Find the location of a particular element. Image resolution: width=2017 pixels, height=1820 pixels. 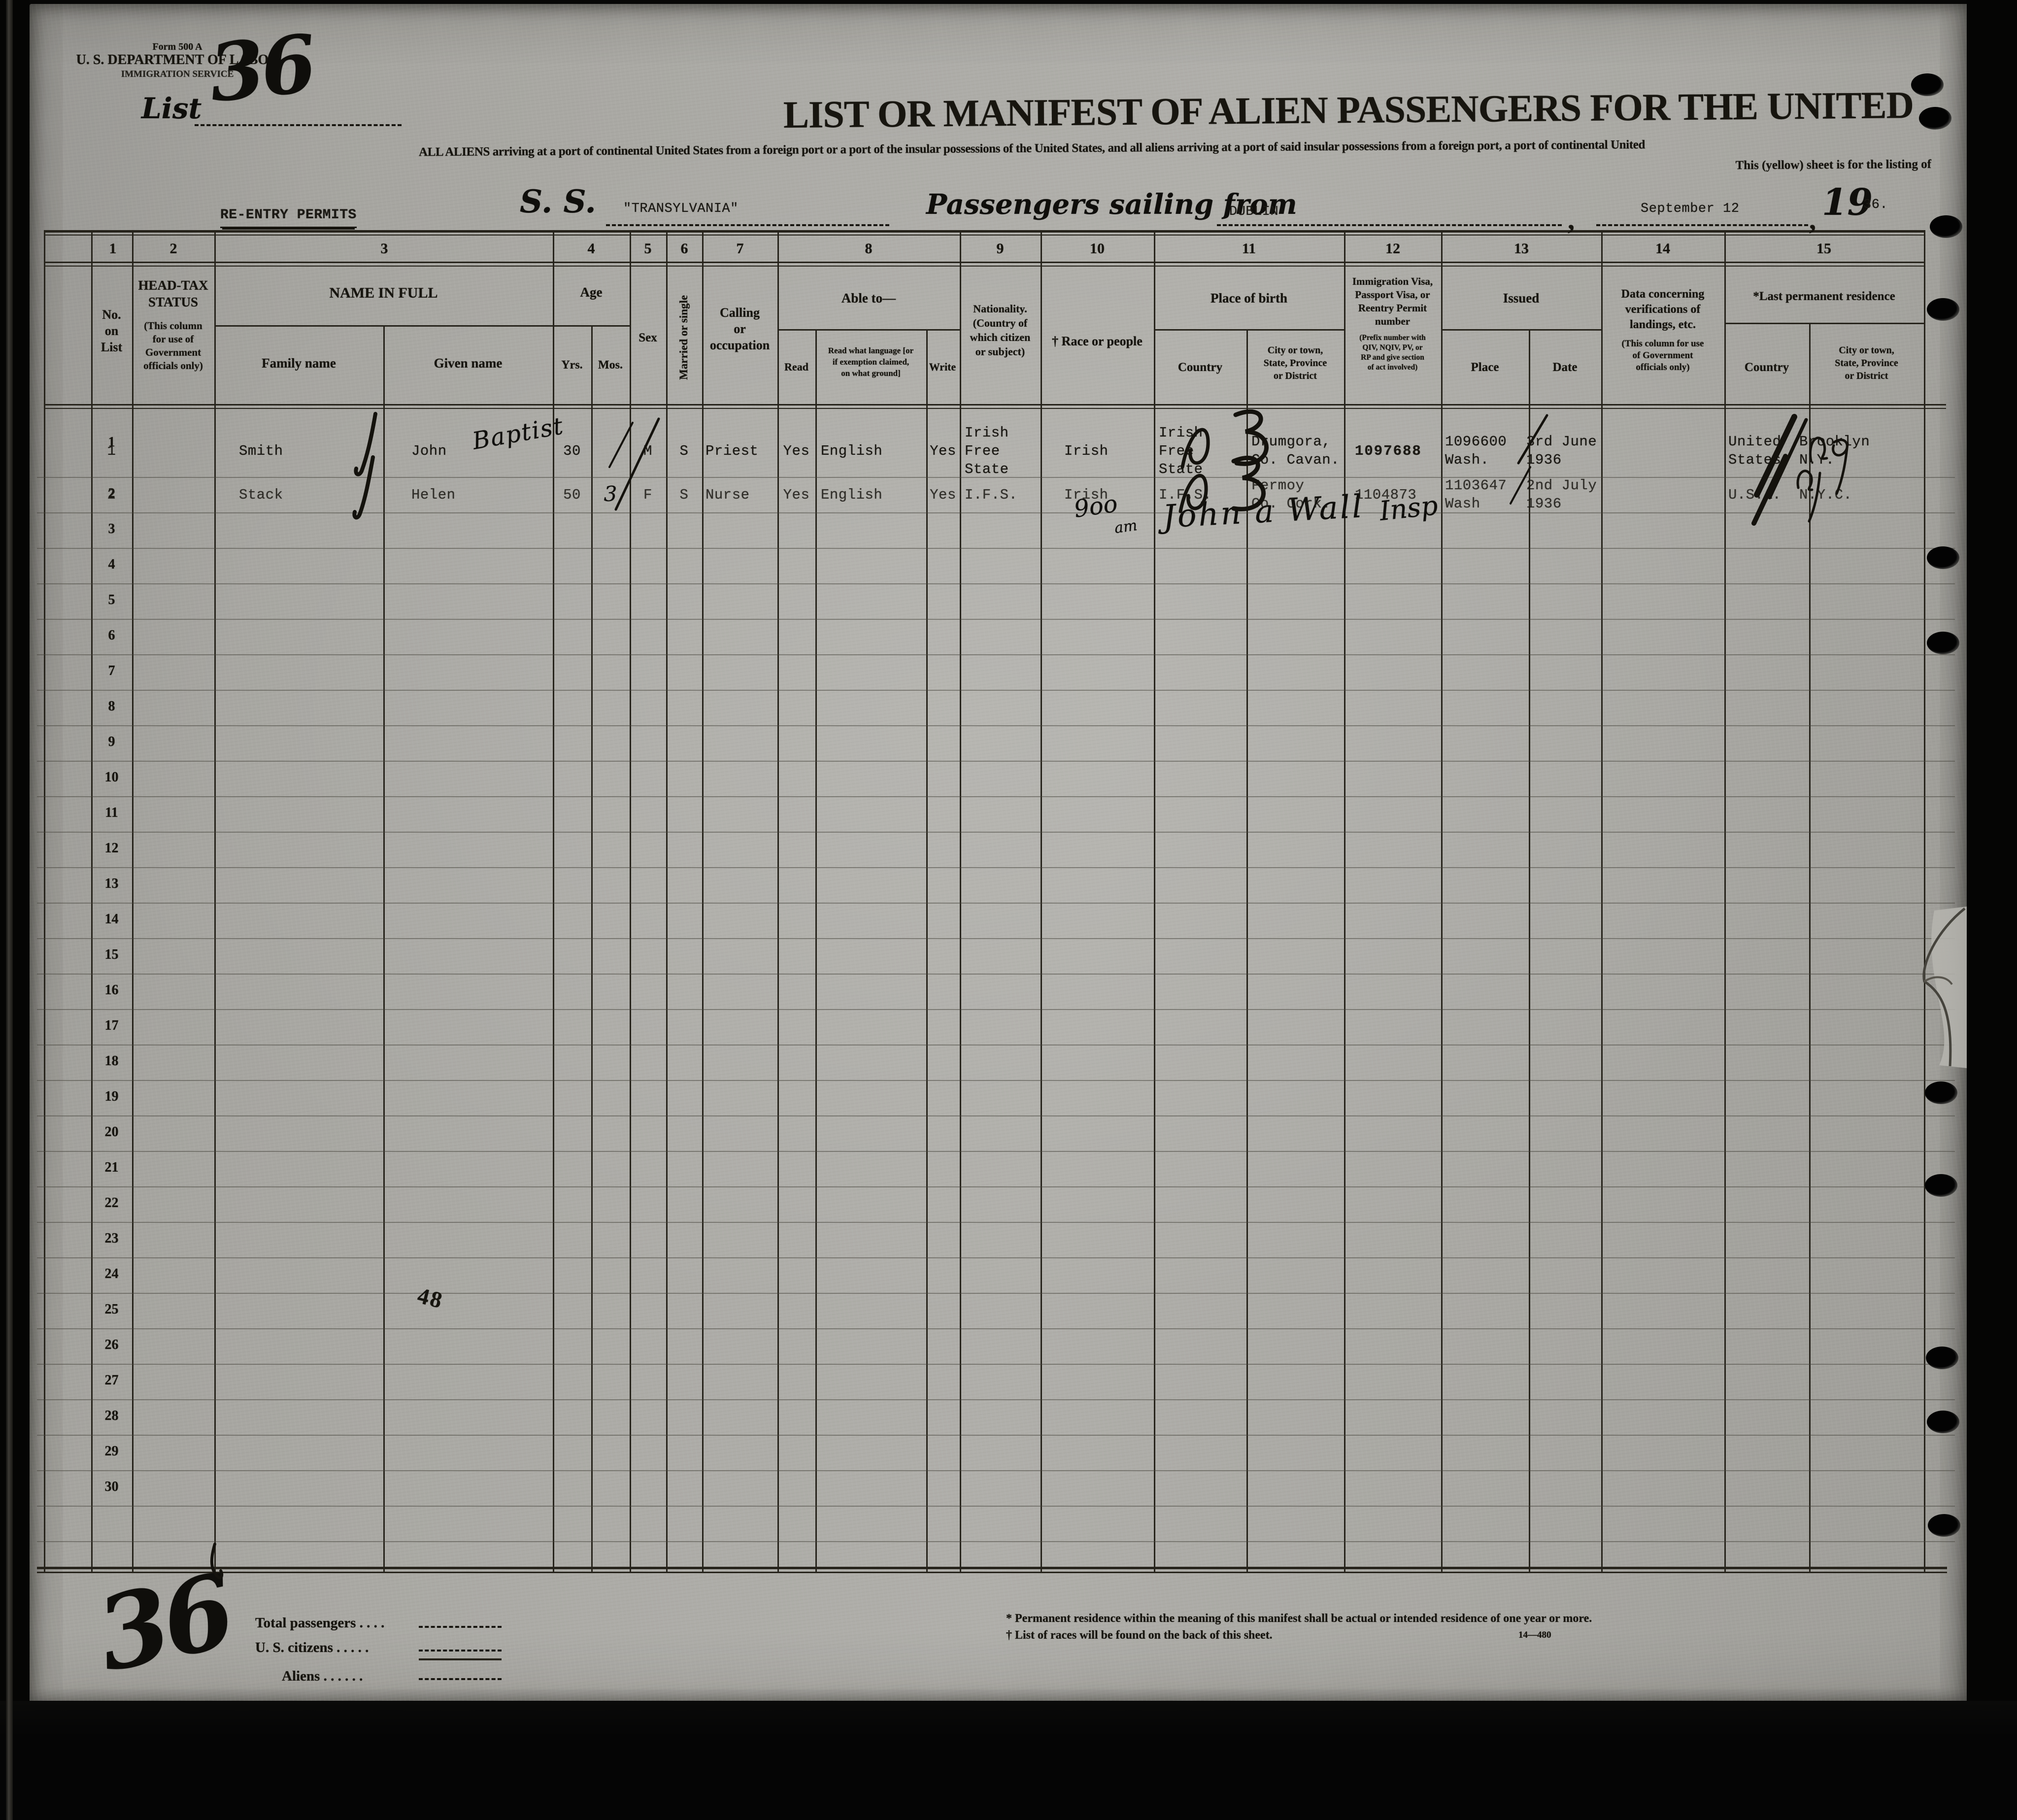

cell-visa_number-row2: 1104873 is located at coordinates (1386, 495).